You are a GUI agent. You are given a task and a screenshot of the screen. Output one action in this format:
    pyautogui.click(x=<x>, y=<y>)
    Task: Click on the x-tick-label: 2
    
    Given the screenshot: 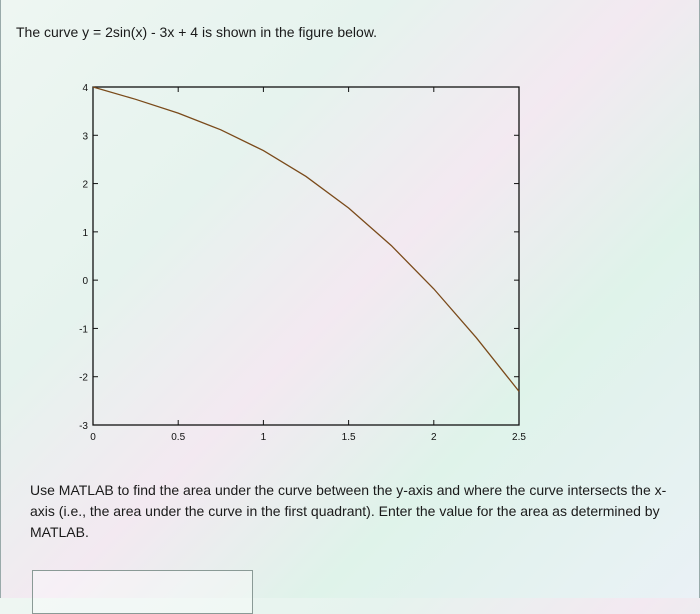 What is the action you would take?
    pyautogui.click(x=434, y=437)
    